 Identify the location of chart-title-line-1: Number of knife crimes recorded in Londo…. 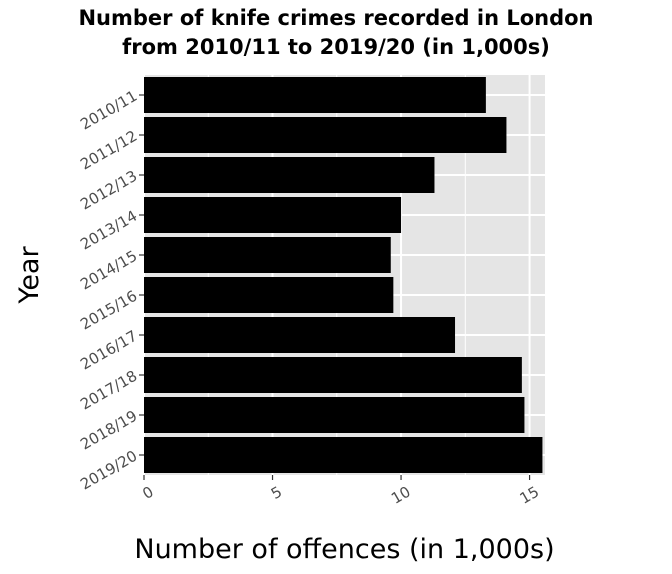
(336, 18).